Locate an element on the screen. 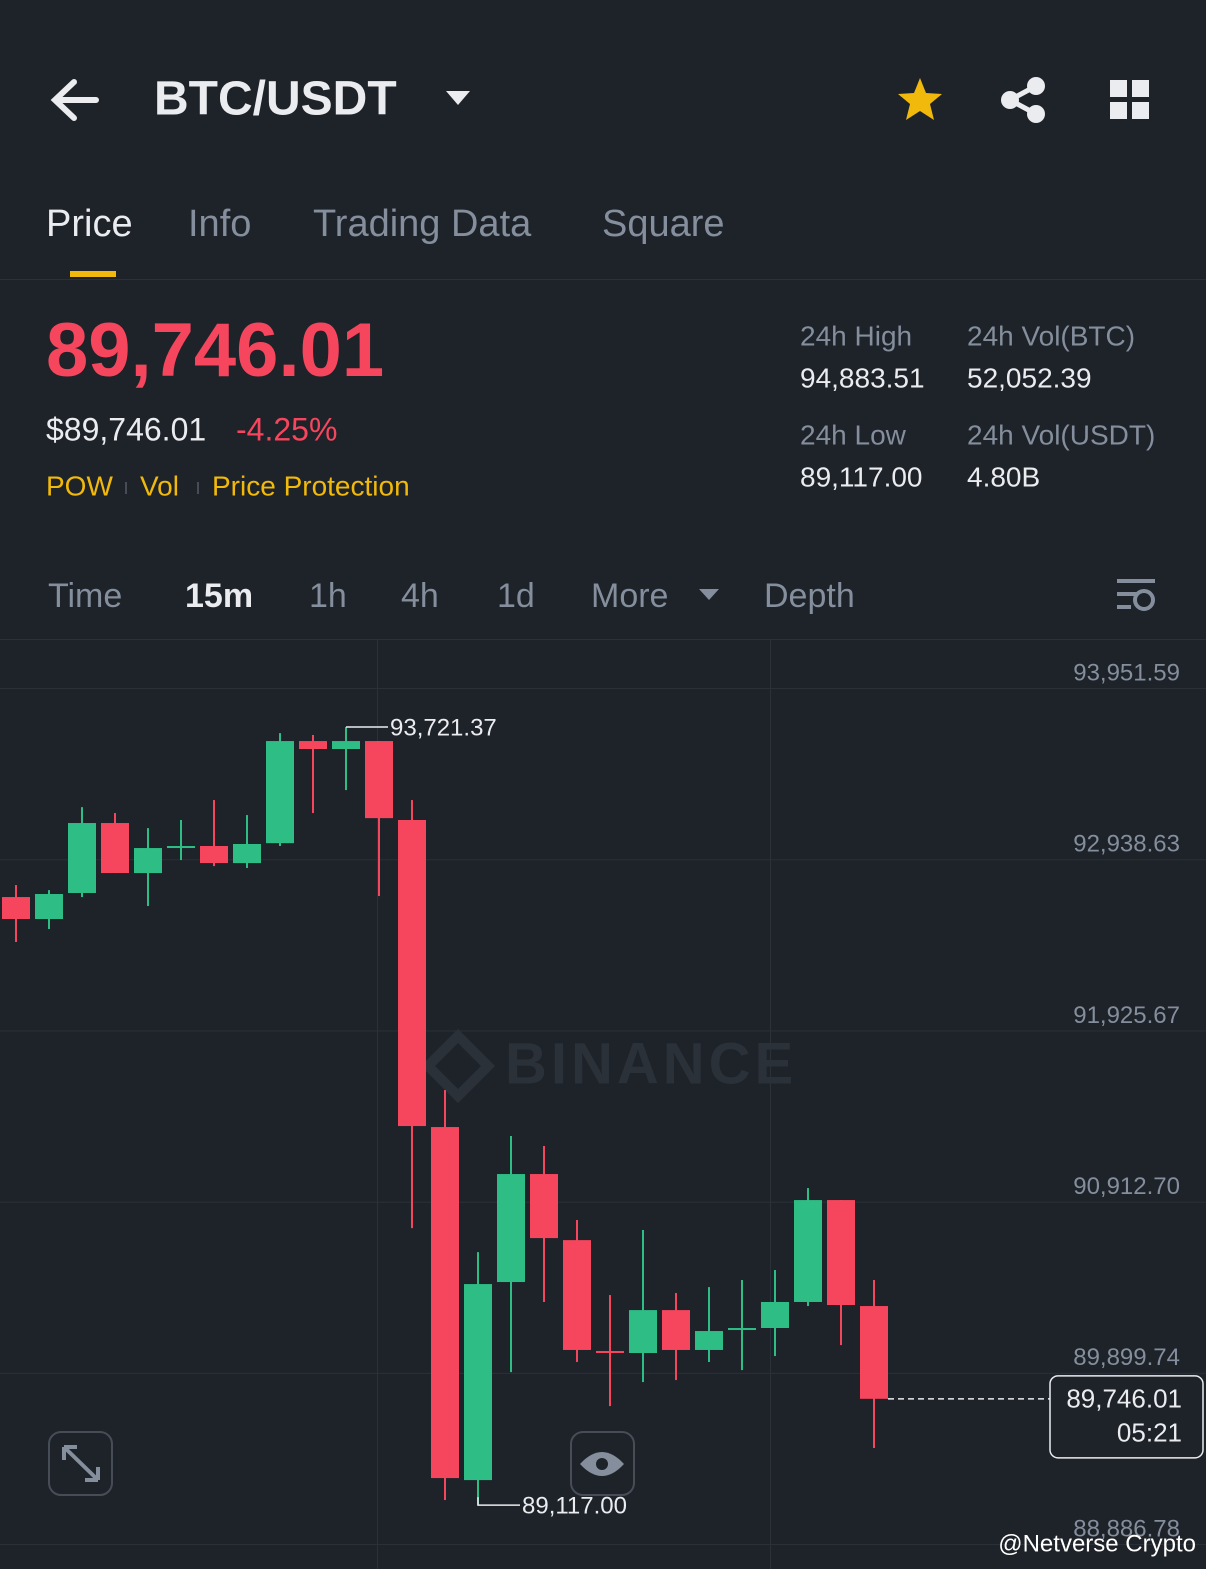 This screenshot has height=1569, width=1206. tab: Price is located at coordinates (89, 224).